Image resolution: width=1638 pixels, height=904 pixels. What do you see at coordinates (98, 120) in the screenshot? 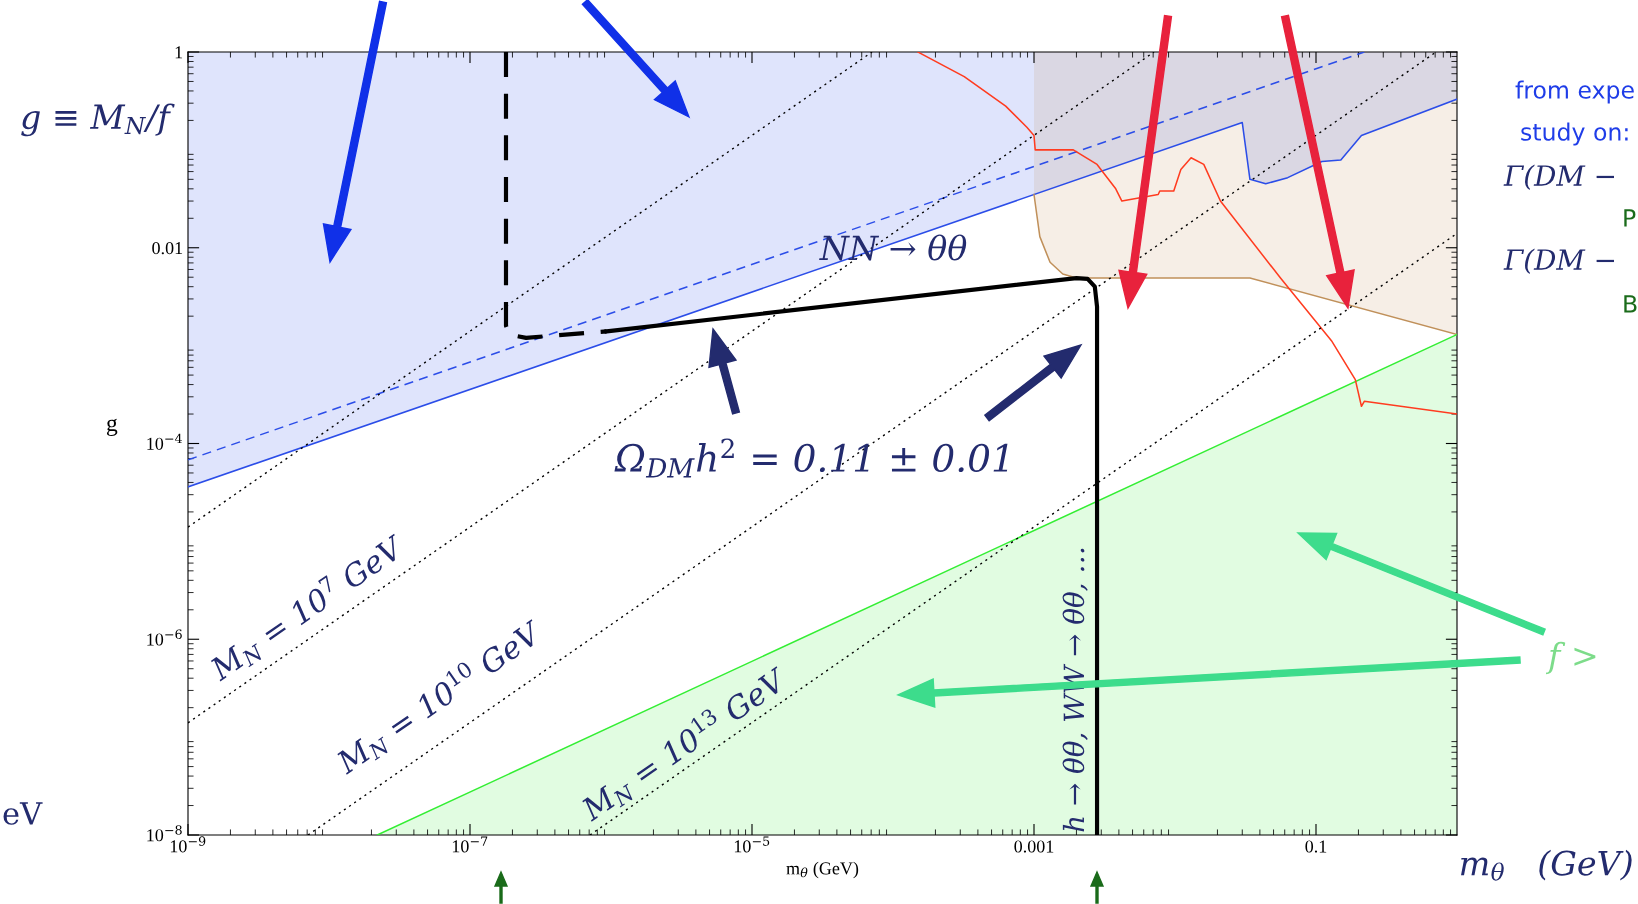
I see `text: g ≡ M$_{N}$/f` at bounding box center [98, 120].